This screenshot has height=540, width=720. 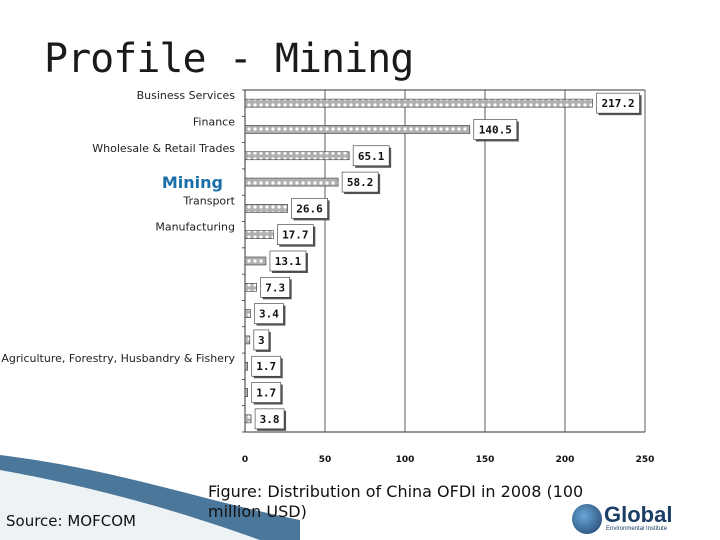 I want to click on value-label: 58.2, so click(x=360, y=182).